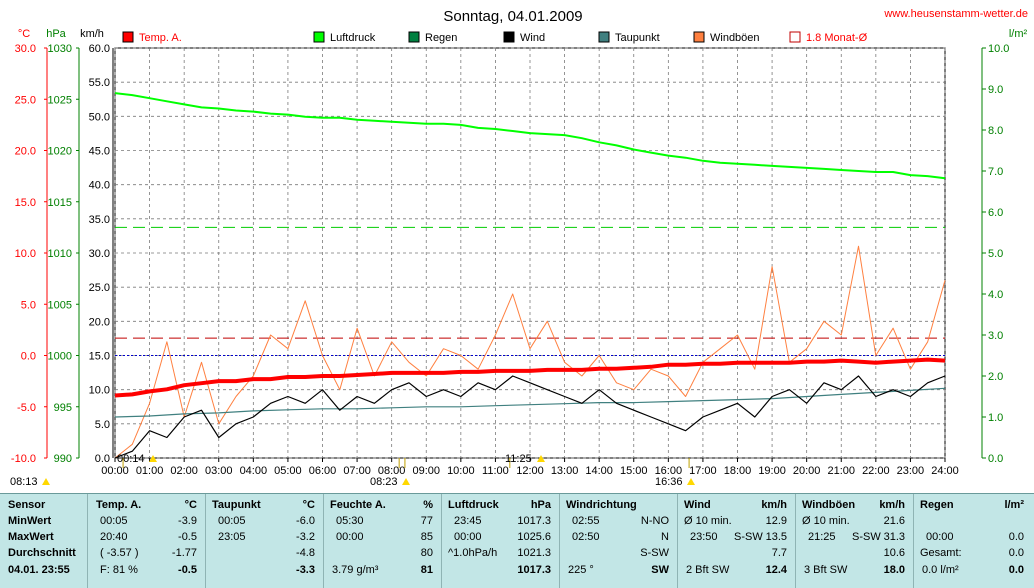  What do you see at coordinates (995, 254) in the screenshot?
I see `rain-tick-label: 5.0` at bounding box center [995, 254].